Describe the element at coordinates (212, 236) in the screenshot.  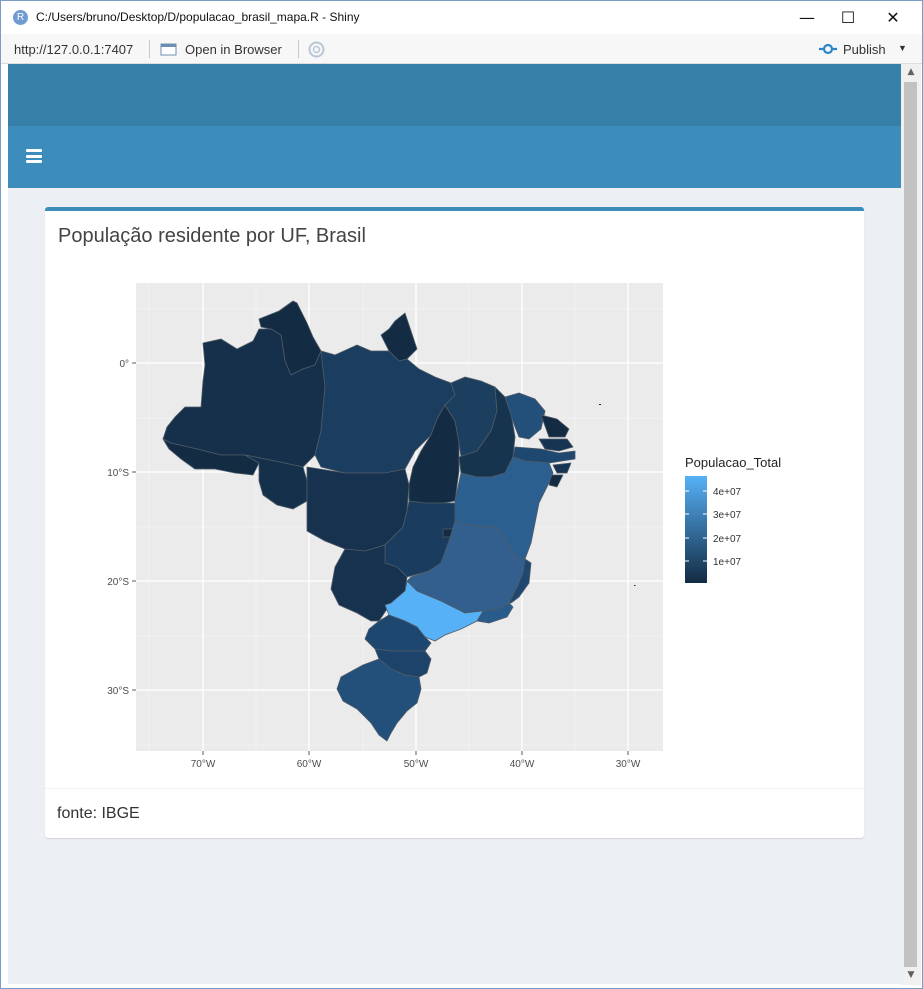
I see `box-title: População residente por UF, Brasil` at that location.